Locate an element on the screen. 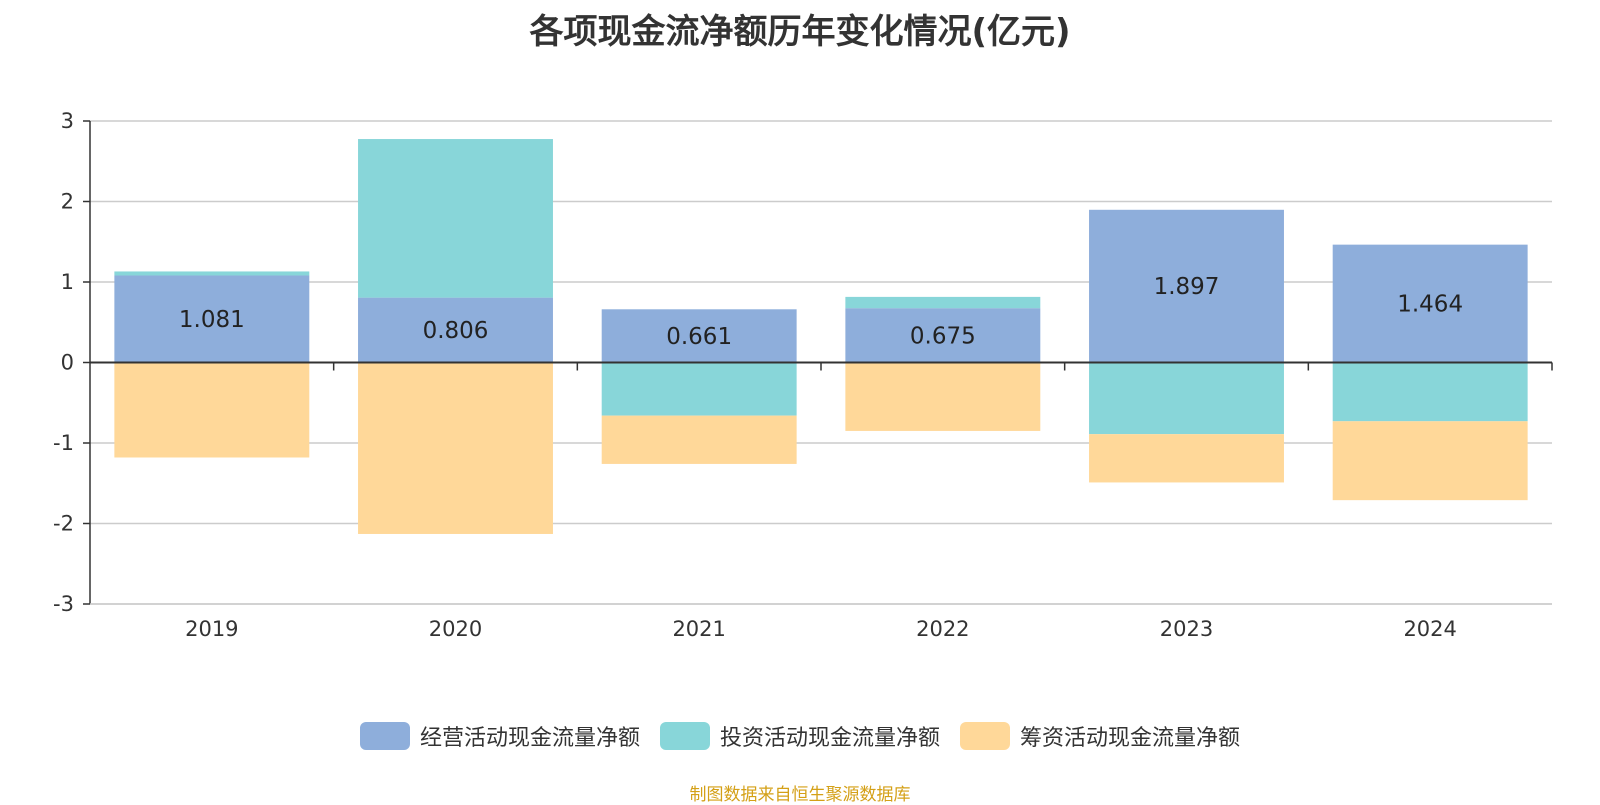  legend-item: 筹资活动现金流量净额 is located at coordinates (1100, 736).